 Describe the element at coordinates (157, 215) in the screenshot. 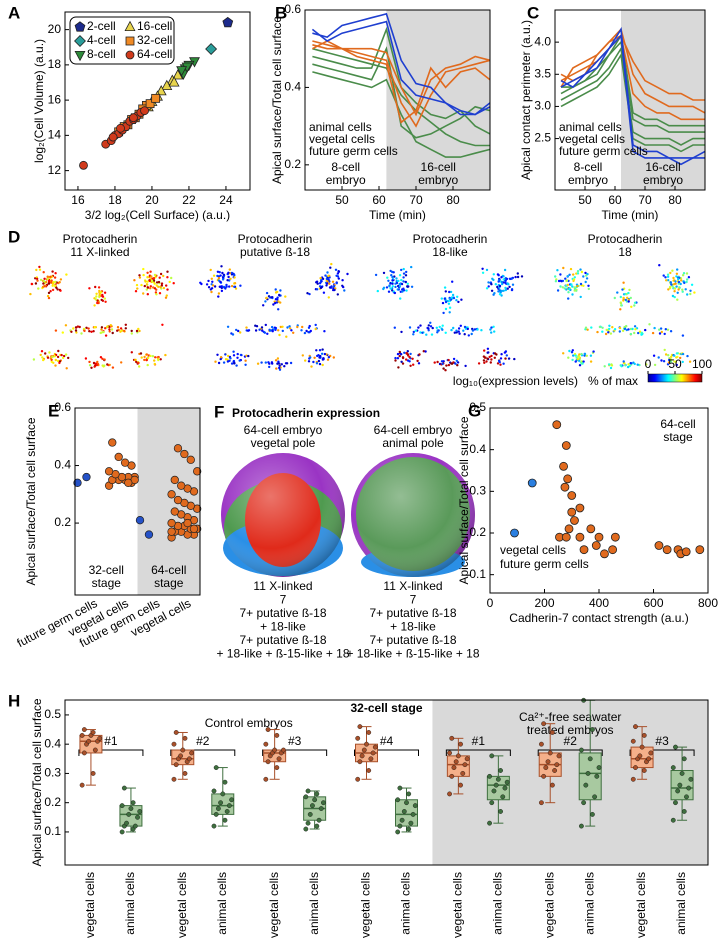

I see `x-axis-label: 3/2 log₂(Cell Surface) (a.u.)` at that location.